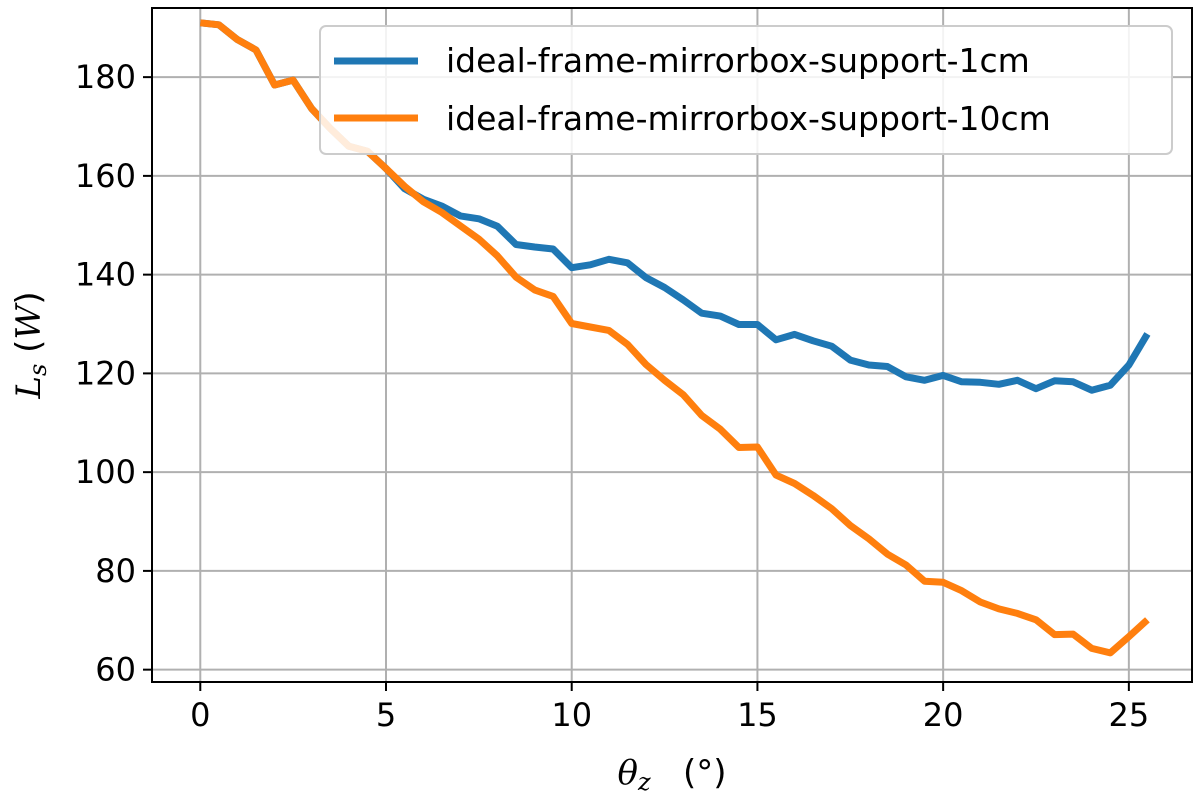  Describe the element at coordinates (105, 176) in the screenshot. I see `y-tick-label: 160` at that location.